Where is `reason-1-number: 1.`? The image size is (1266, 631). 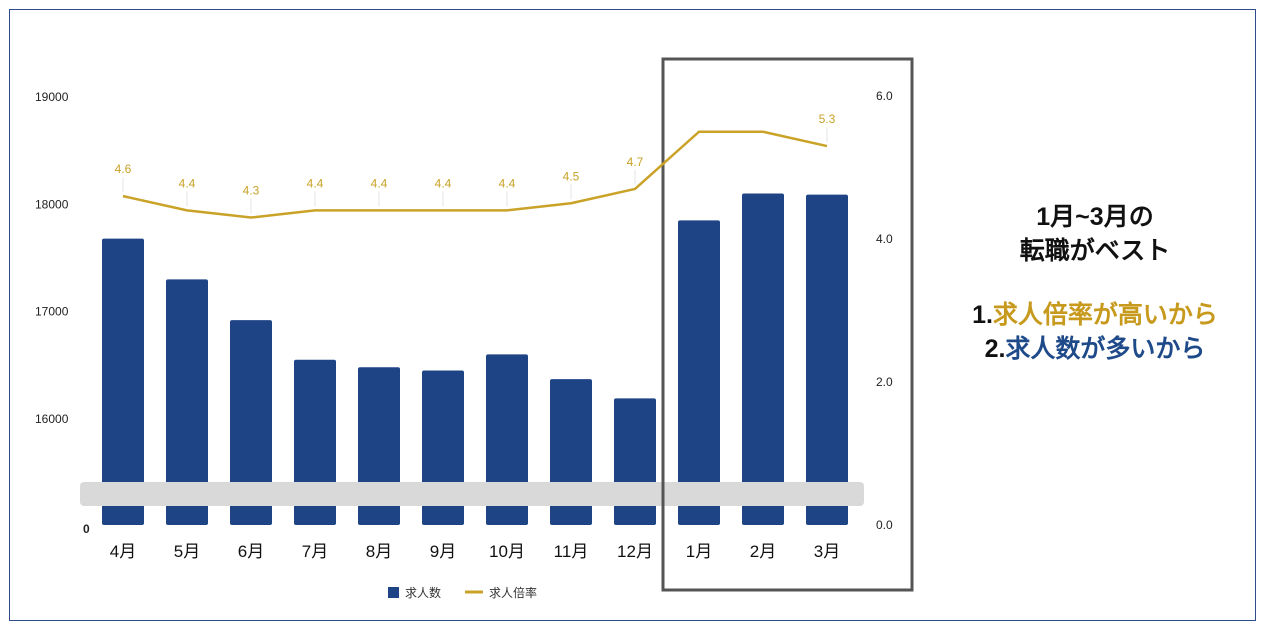 reason-1-number: 1. is located at coordinates (982, 315).